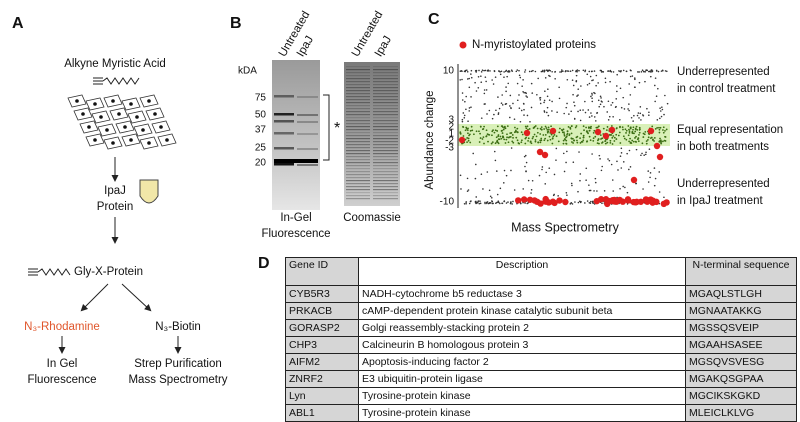 The width and height of the screenshot is (800, 422). What do you see at coordinates (94, 297) in the screenshot?
I see `arrow` at bounding box center [94, 297].